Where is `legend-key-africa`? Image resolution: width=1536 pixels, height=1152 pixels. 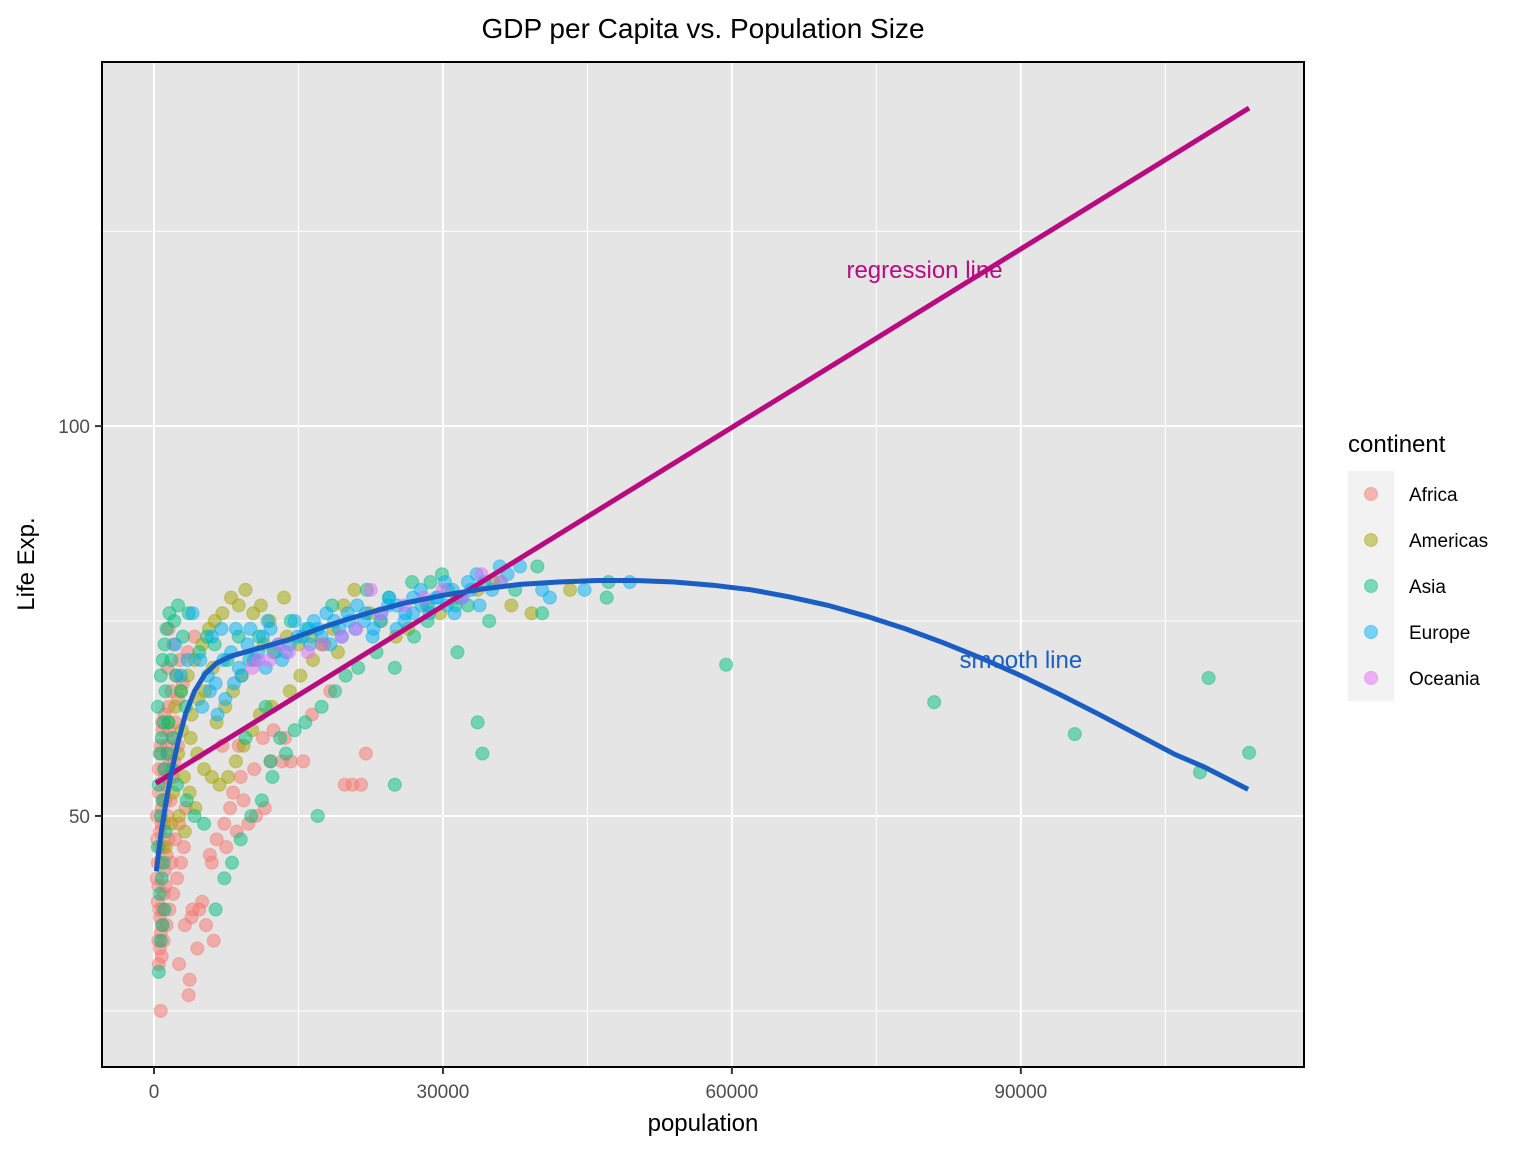 legend-key-africa is located at coordinates (1371, 494).